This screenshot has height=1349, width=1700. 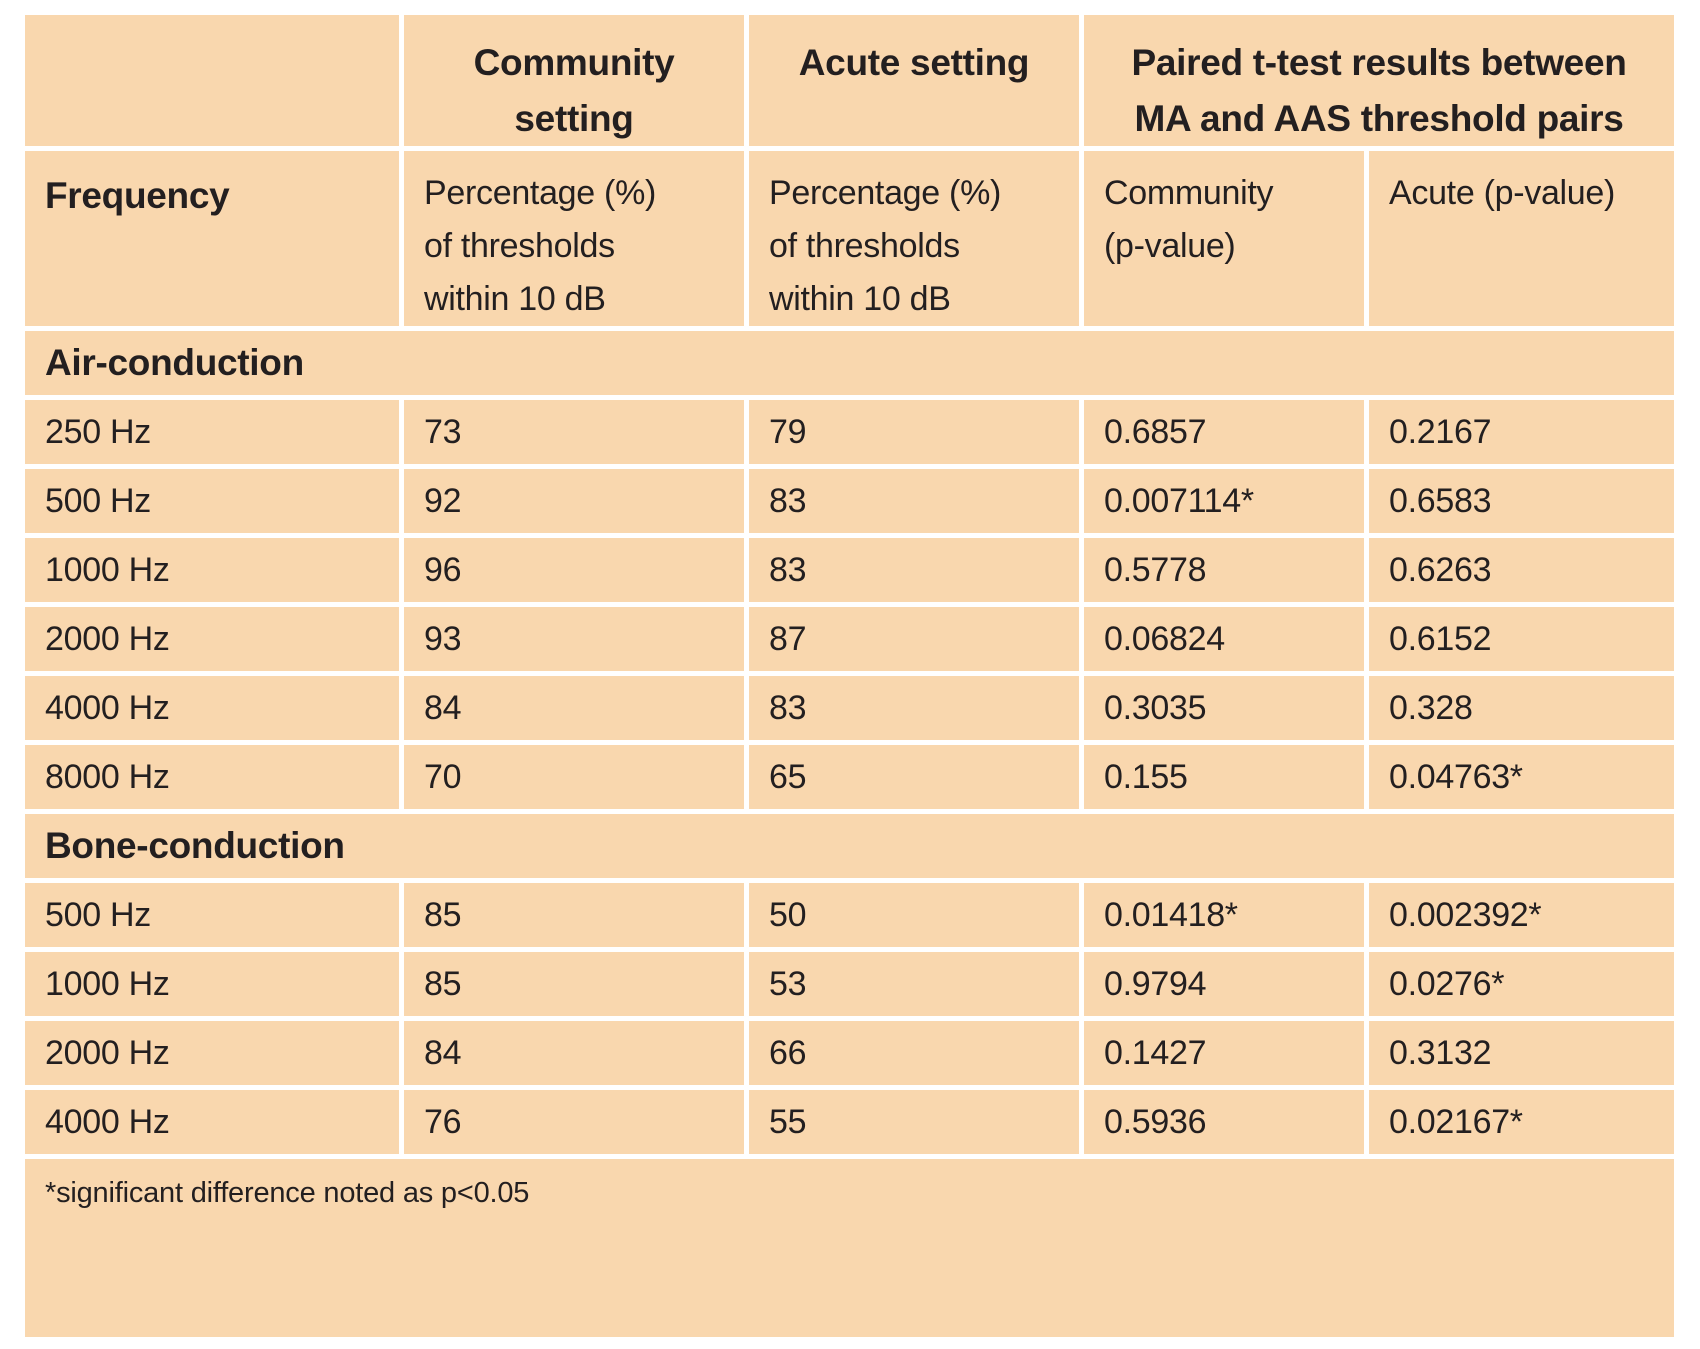 I want to click on table-row: 8000 Hz 70 65 0.155 0.04763*, so click(x=850, y=777).